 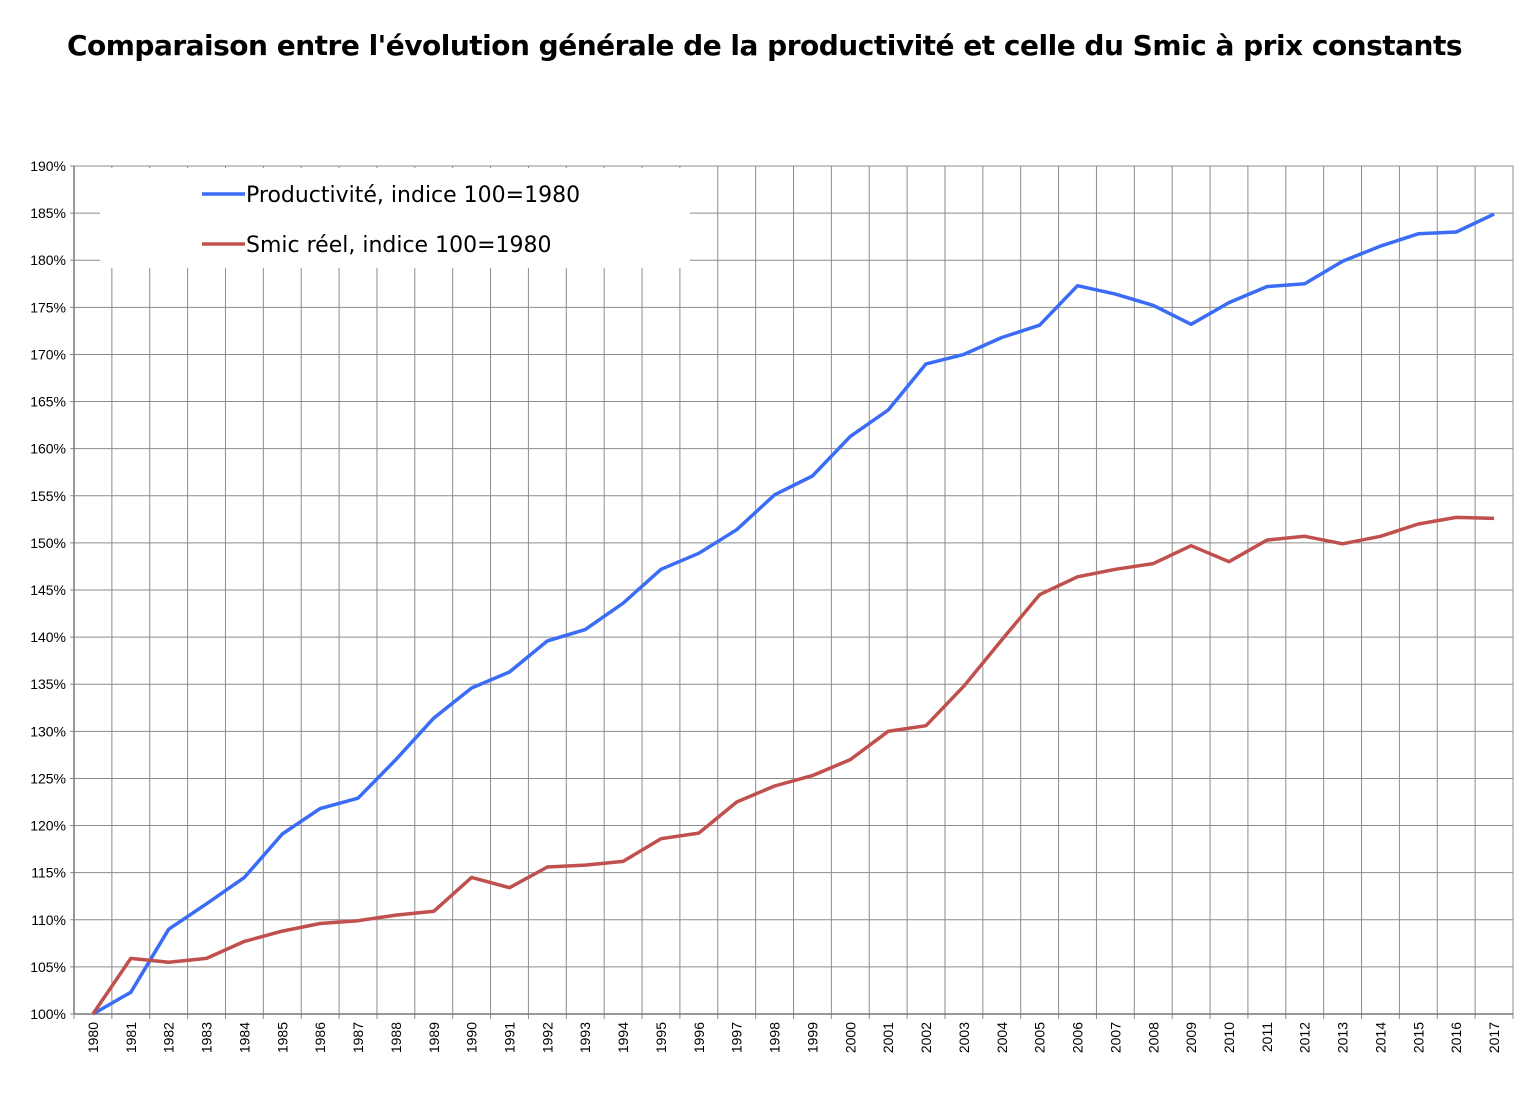 I want to click on x-tick-label: 2007, so click(x=1115, y=1037).